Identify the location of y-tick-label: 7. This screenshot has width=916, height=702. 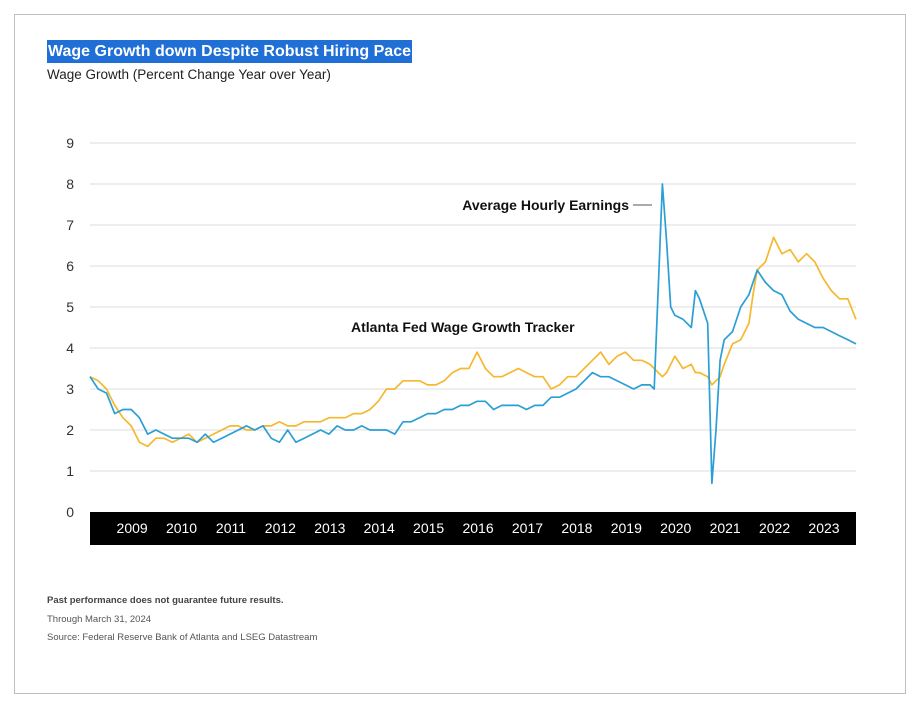
(70, 225).